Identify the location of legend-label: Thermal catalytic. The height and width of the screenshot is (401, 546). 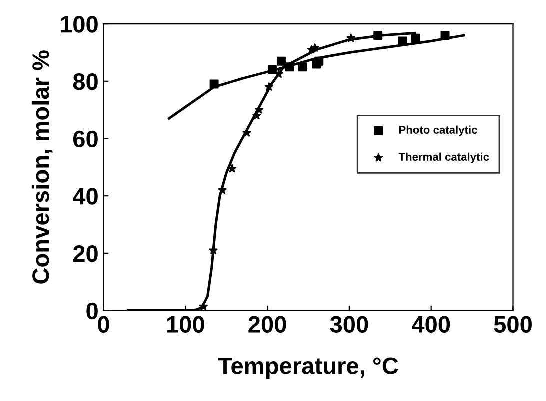
(444, 158).